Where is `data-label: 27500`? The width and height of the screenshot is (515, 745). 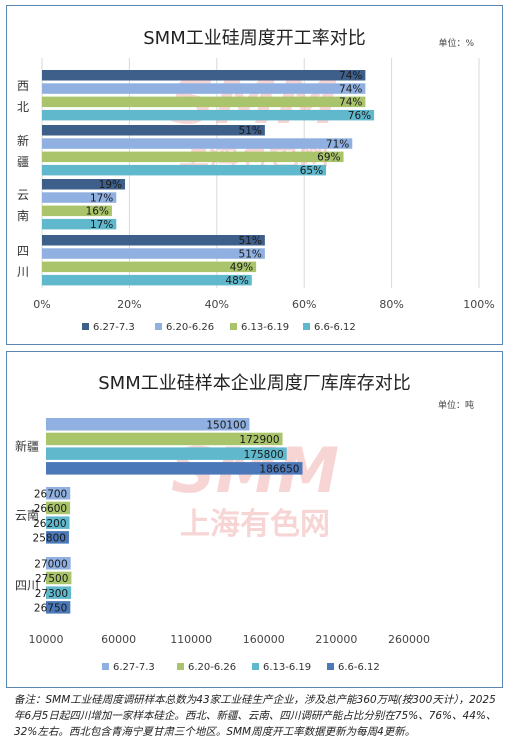
data-label: 27500 is located at coordinates (51, 579).